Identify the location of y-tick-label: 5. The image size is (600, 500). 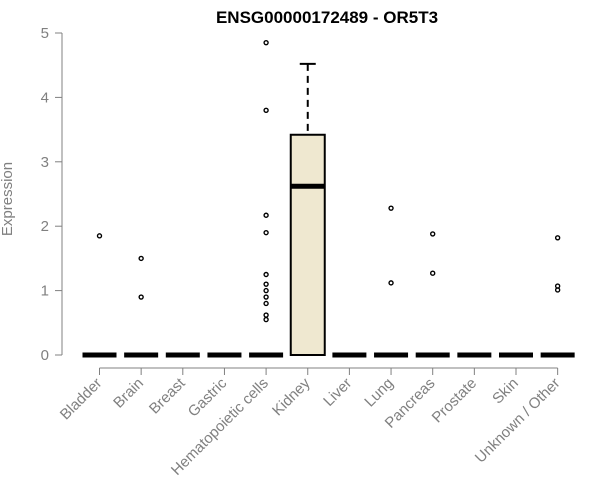
(45, 33).